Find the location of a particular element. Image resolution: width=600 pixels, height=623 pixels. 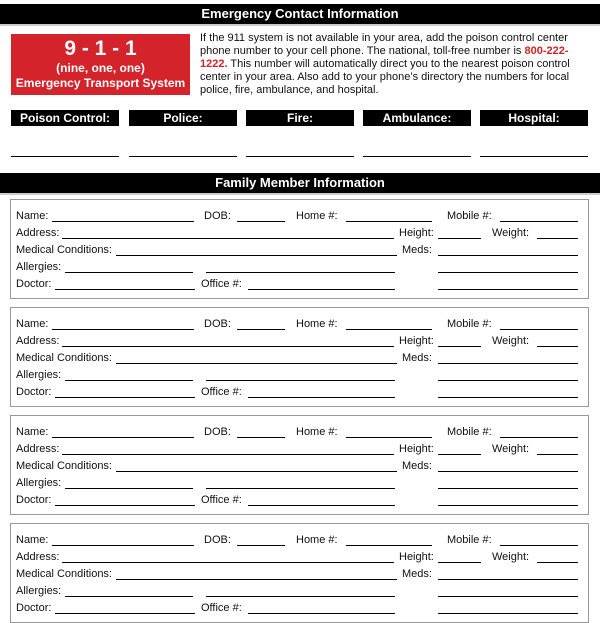

emergency-contact-header: Emergency Contact Information is located at coordinates (300, 15).